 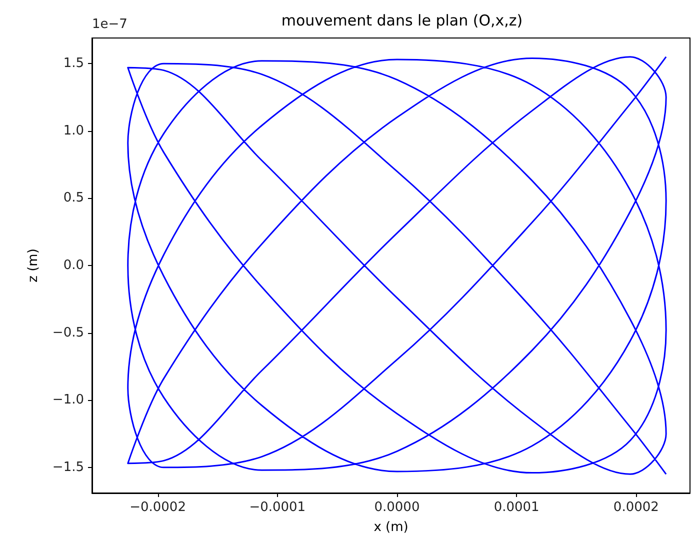 I want to click on y-tick-label: 1.5, so click(x=73, y=64).